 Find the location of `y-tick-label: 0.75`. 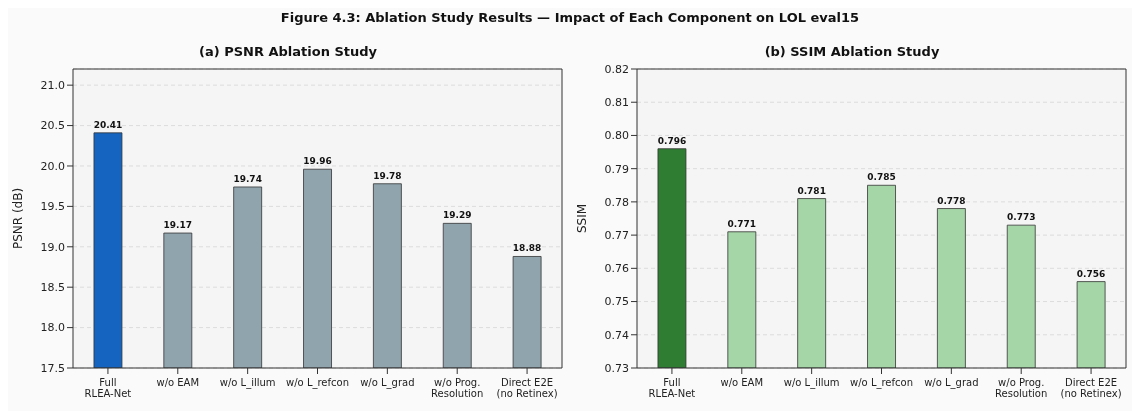

y-tick-label: 0.75 is located at coordinates (616, 302).